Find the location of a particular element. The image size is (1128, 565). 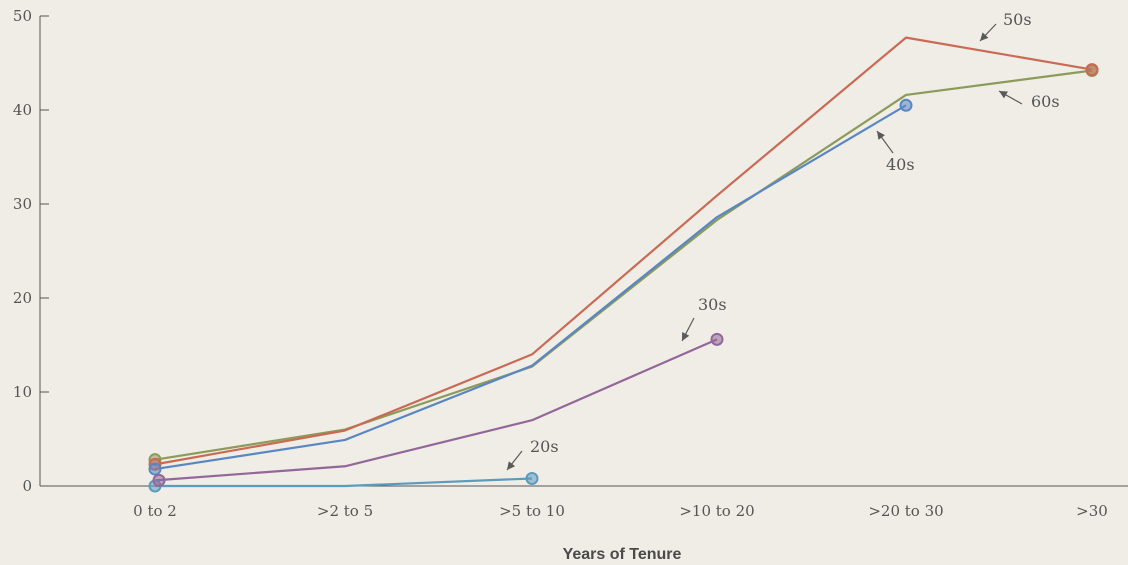

x-tick-label: >10 to 20 is located at coordinates (716, 511).